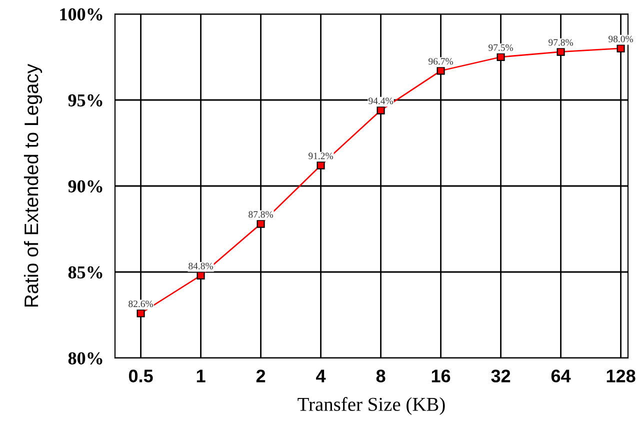 The width and height of the screenshot is (639, 429). What do you see at coordinates (33, 185) in the screenshot?
I see `y-axis-title: Ratio of Extended to Legacy` at bounding box center [33, 185].